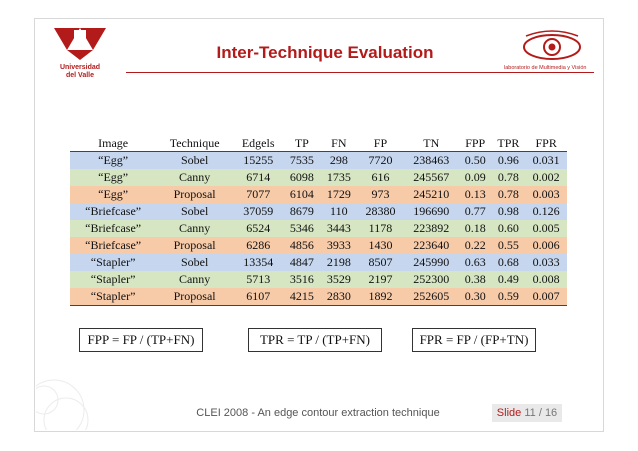 This screenshot has height=451, width=638. I want to click on cell-tpr: 0.59, so click(508, 297).